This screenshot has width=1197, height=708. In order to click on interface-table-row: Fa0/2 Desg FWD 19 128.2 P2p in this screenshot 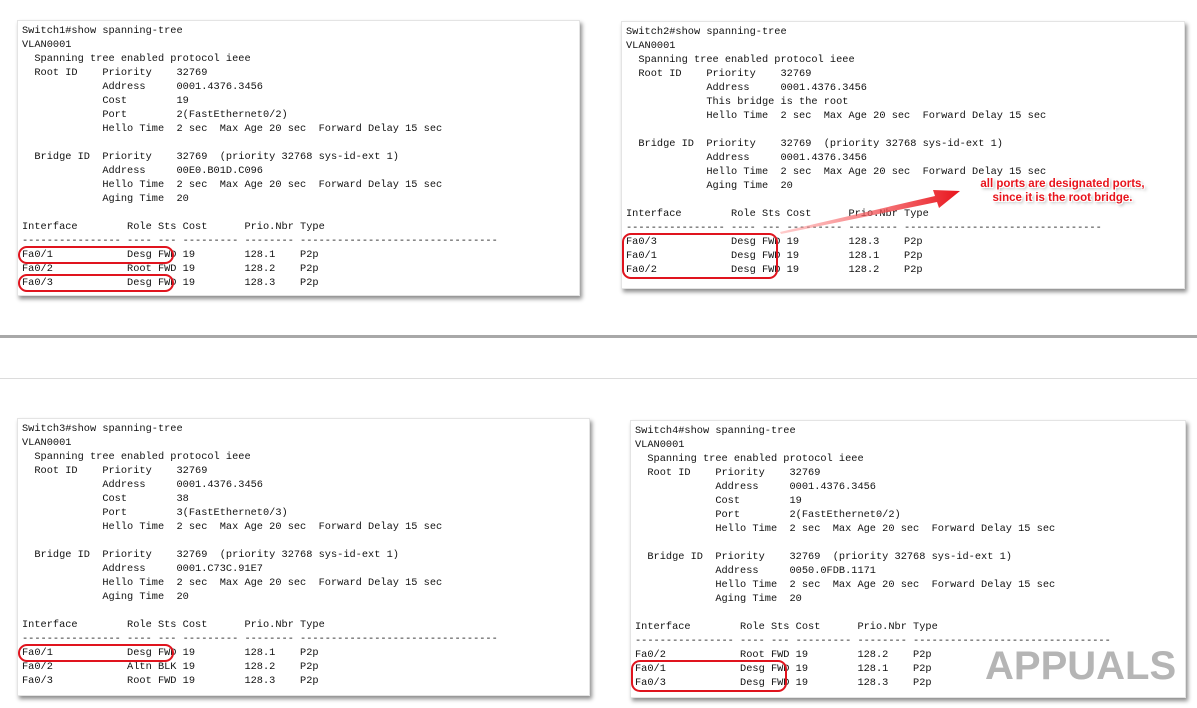, I will do `click(774, 270)`.